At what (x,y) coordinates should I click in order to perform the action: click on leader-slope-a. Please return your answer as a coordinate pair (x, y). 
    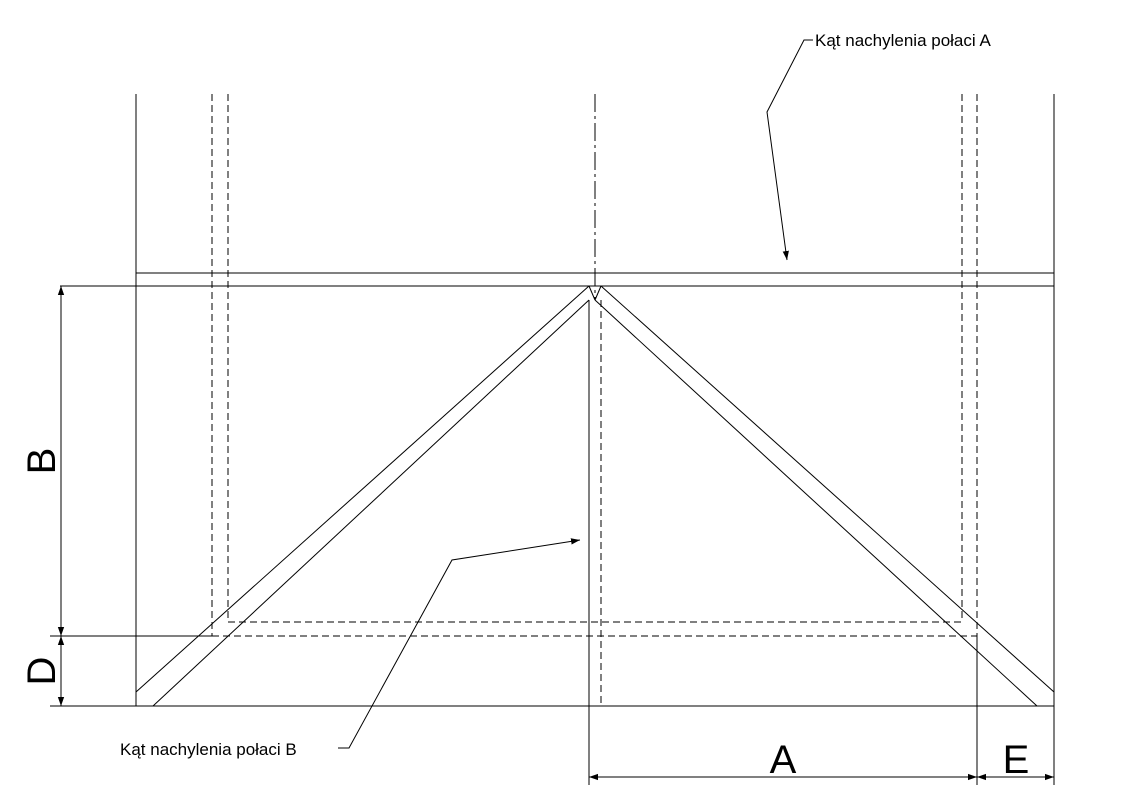
    Looking at the image, I should click on (789, 150).